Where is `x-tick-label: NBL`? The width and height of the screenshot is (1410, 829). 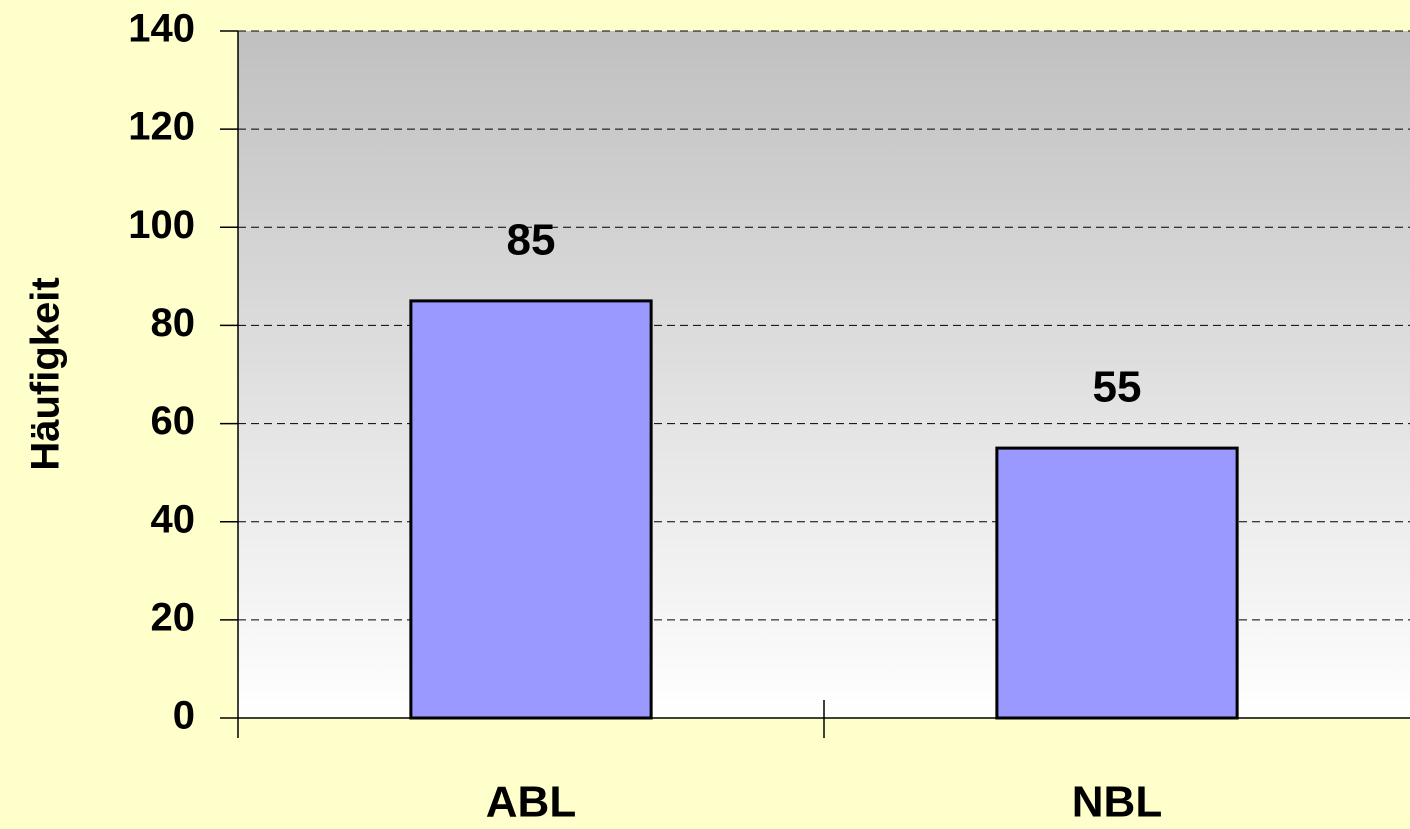
x-tick-label: NBL is located at coordinates (1117, 802).